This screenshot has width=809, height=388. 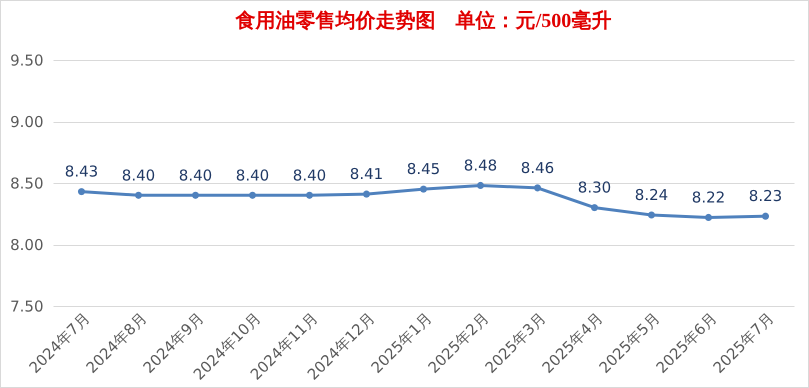 What do you see at coordinates (27, 122) in the screenshot?
I see `y-tick-label: 9.00` at bounding box center [27, 122].